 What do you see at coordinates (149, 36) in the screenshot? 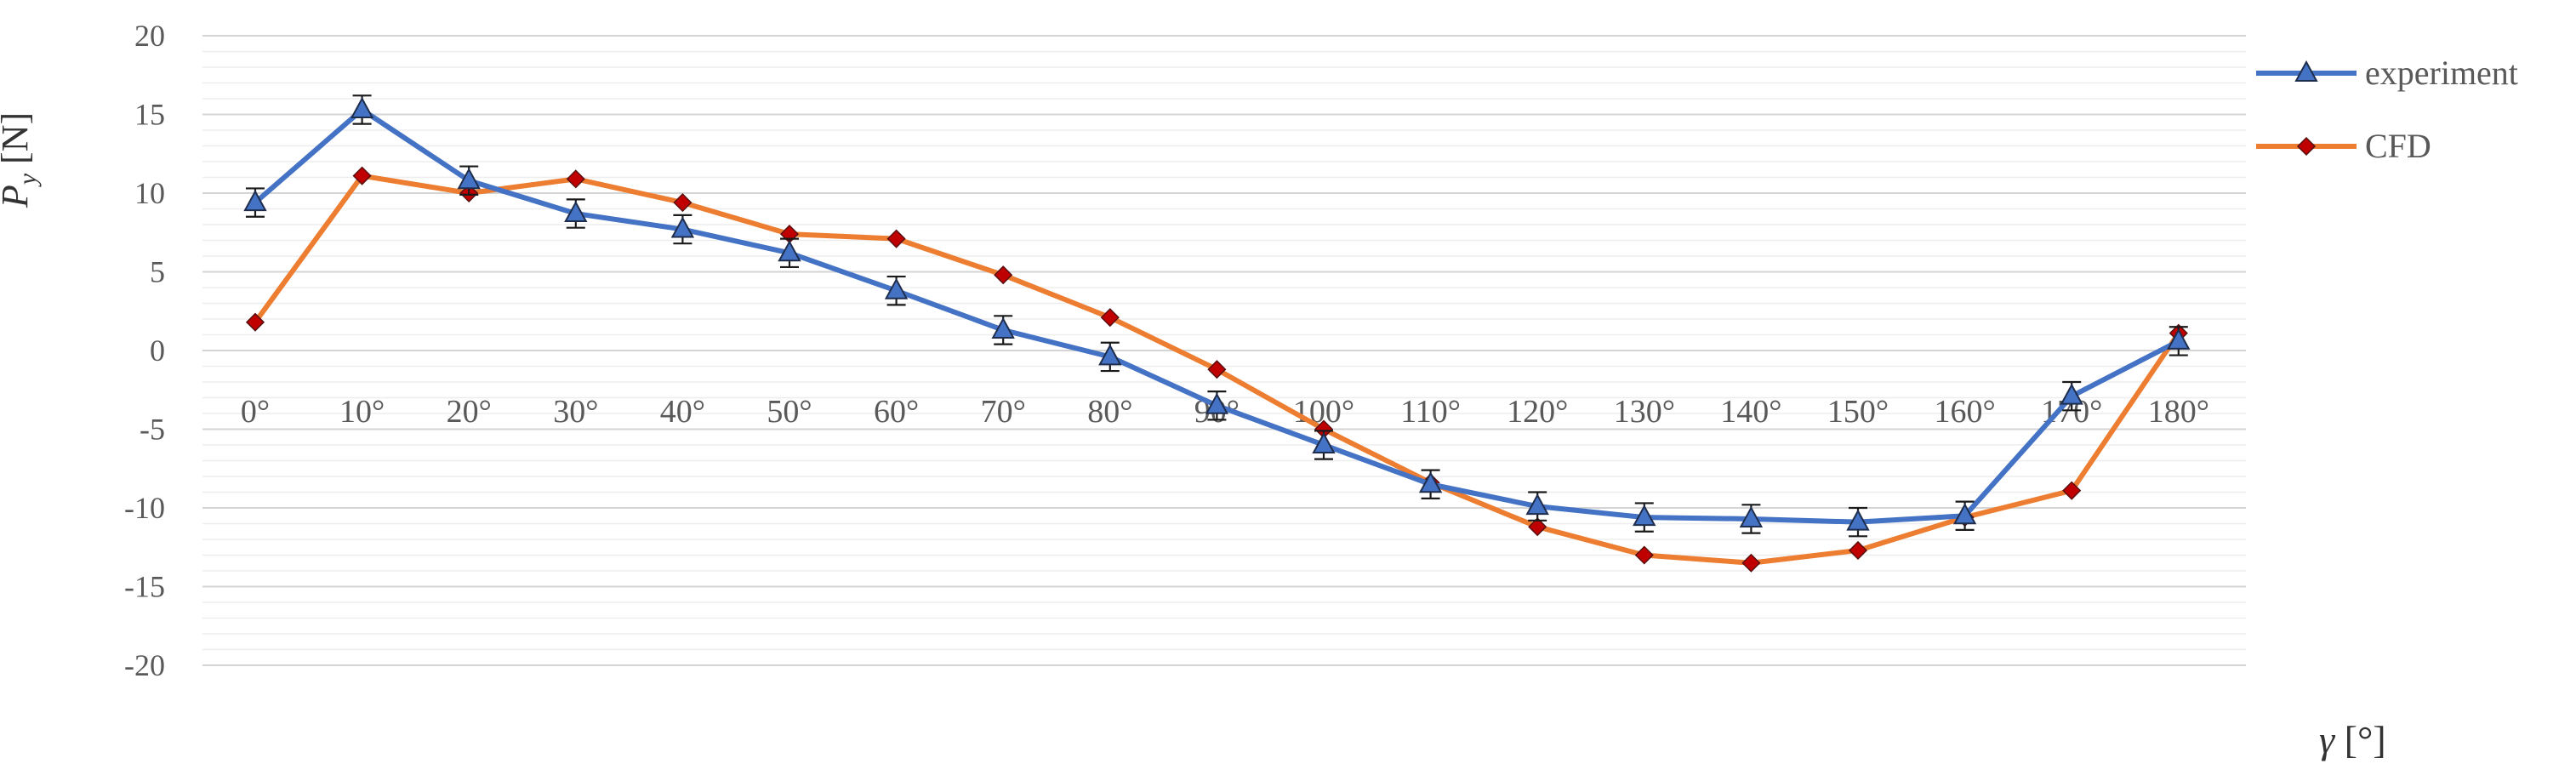
I see `y-tick-label: 20` at bounding box center [149, 36].